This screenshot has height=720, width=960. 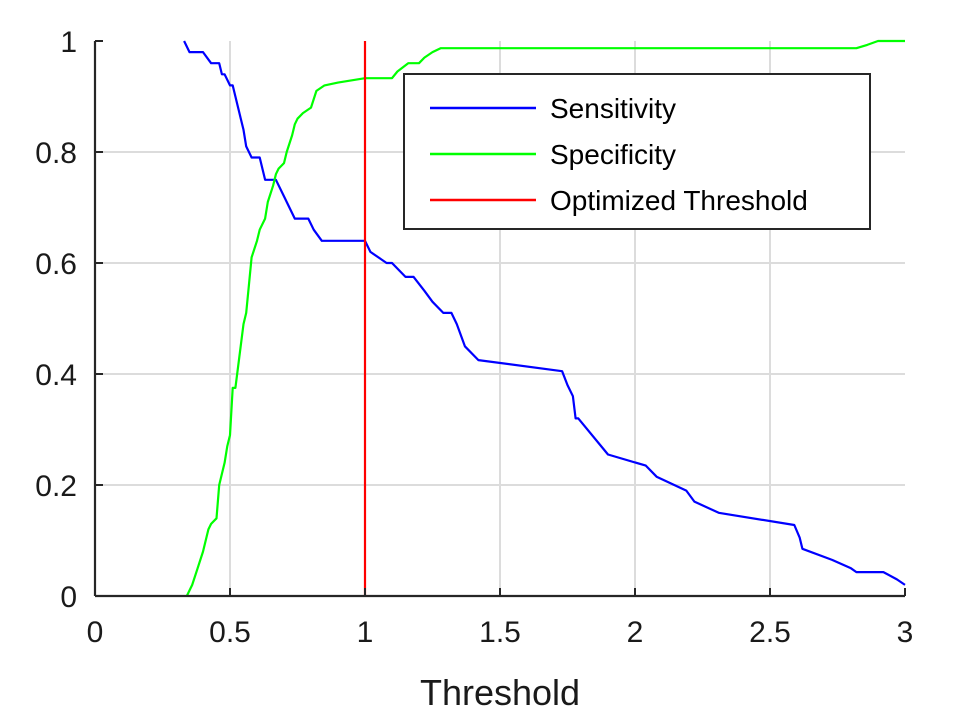 I want to click on y-tick-label-4: 0.8, so click(x=56, y=153).